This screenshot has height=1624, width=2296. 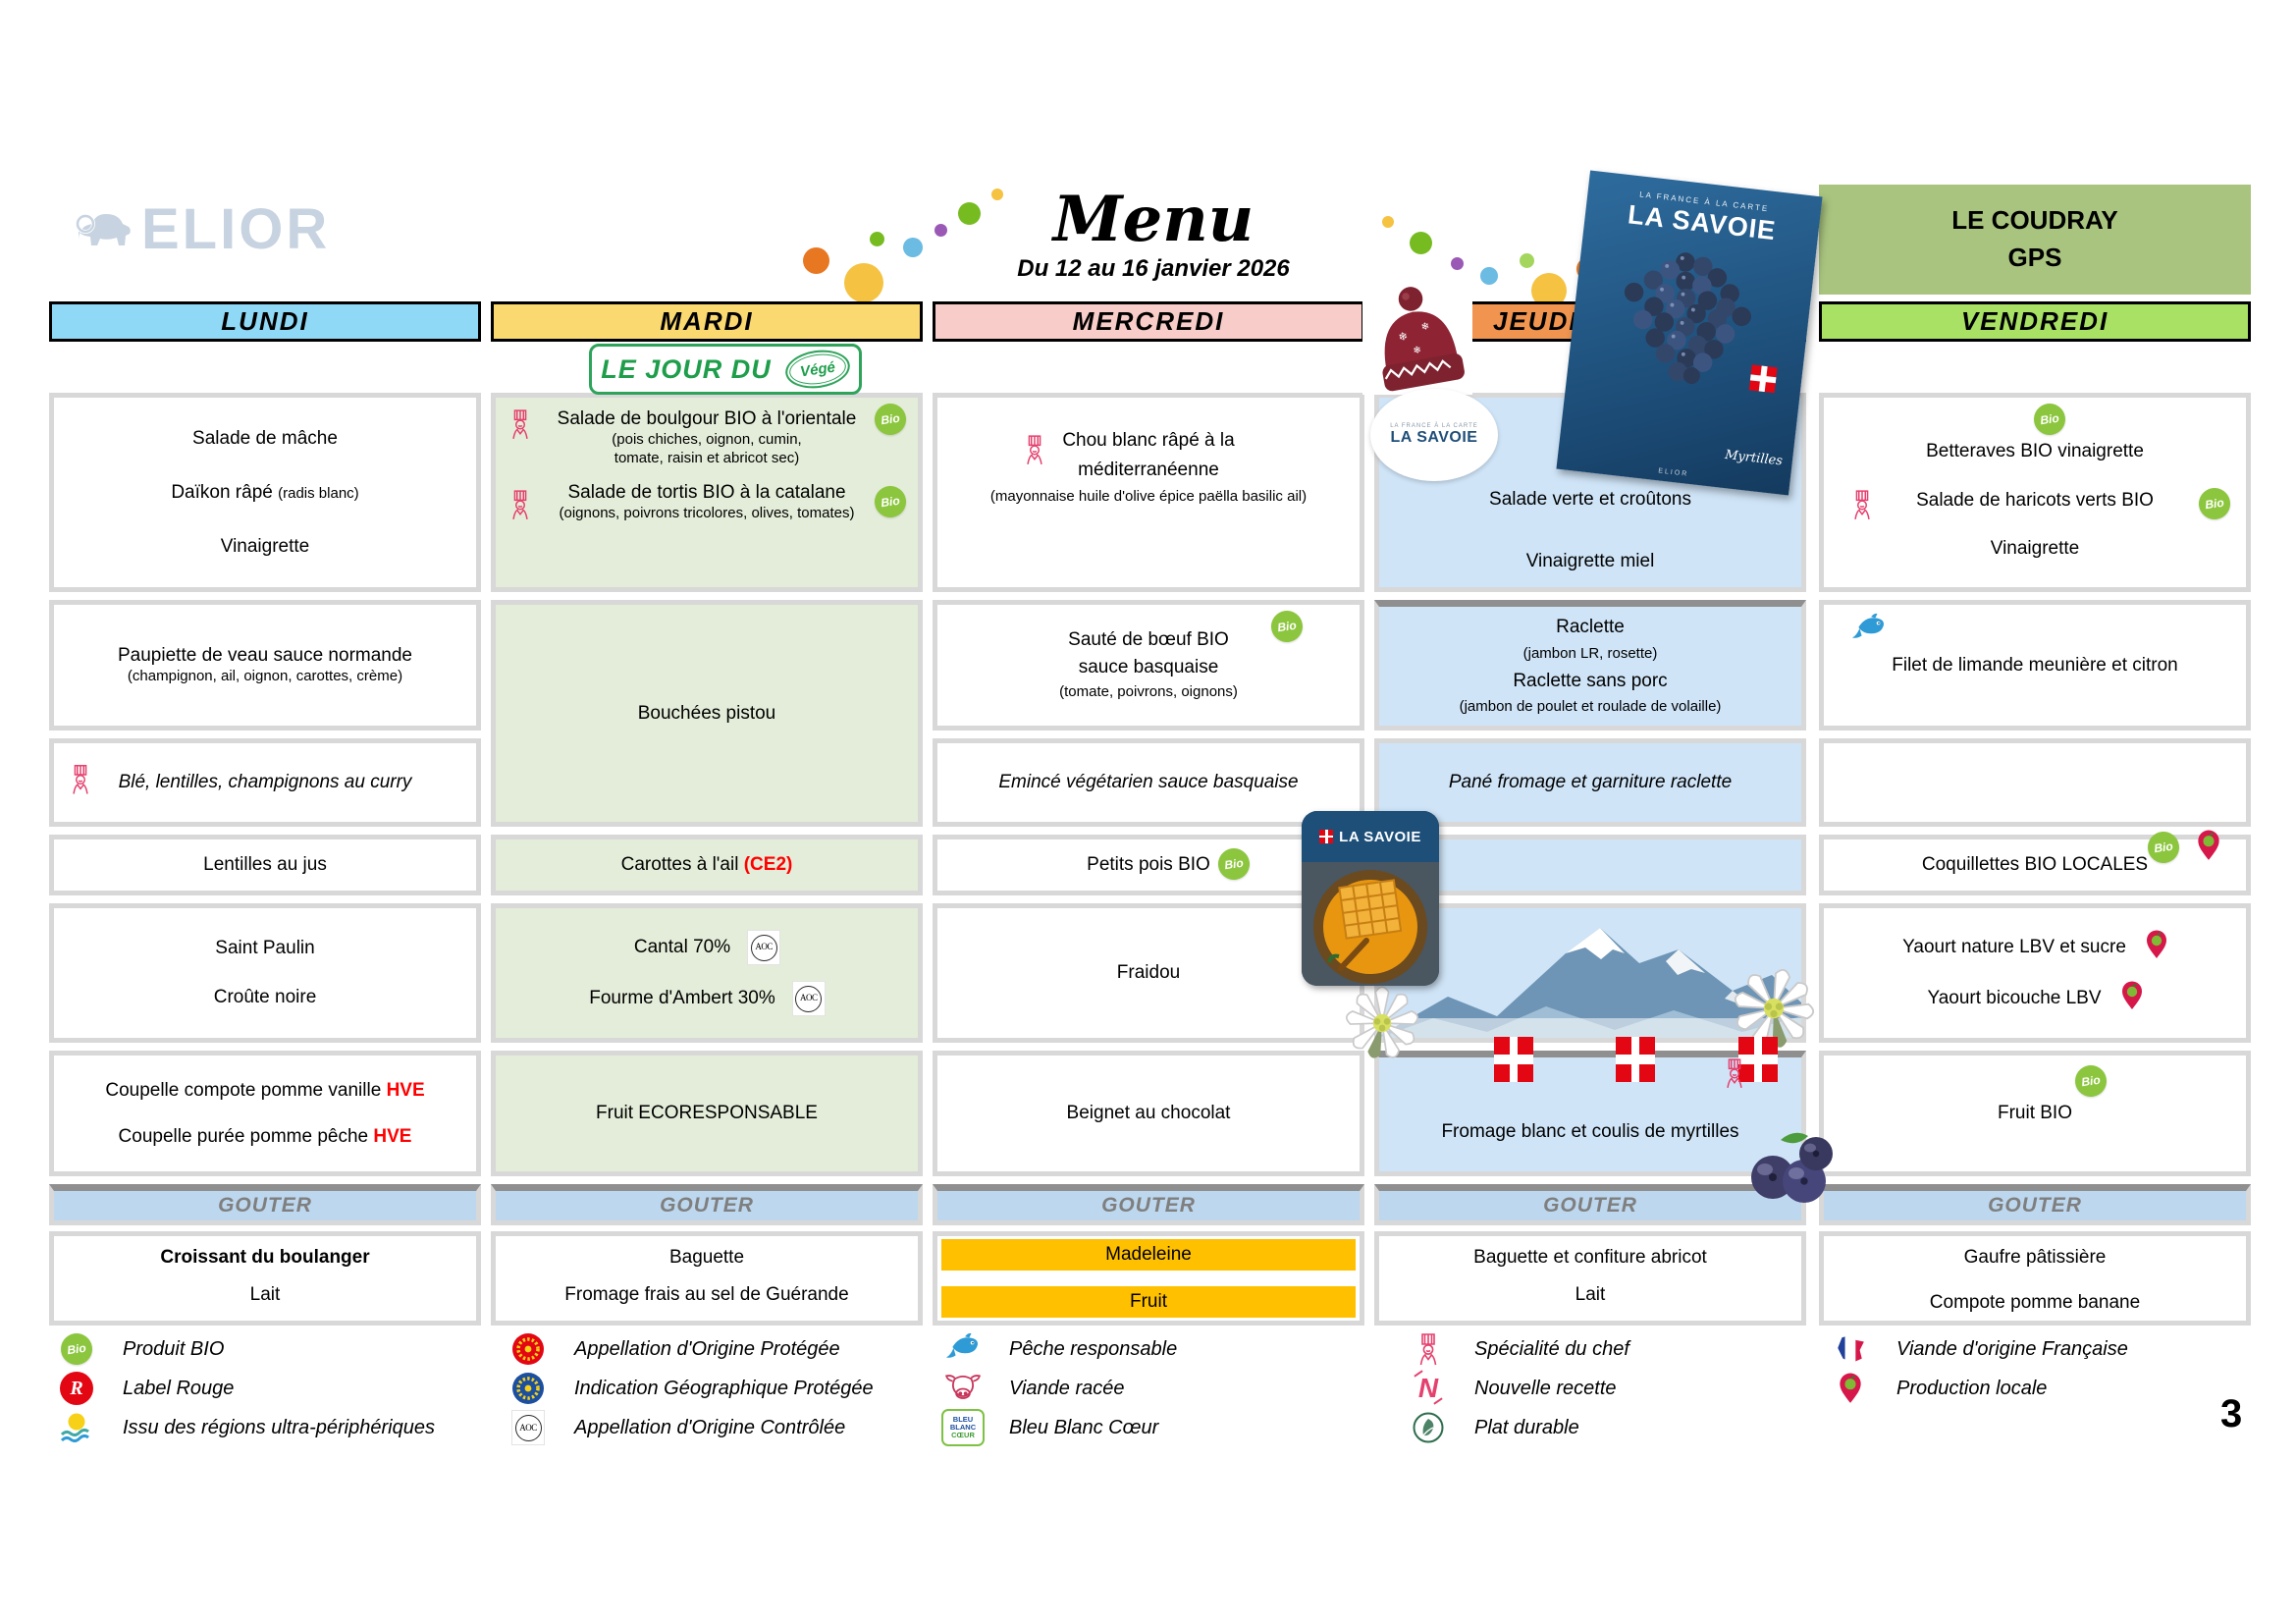 I want to click on dish: Cantal 70%, so click(x=682, y=947).